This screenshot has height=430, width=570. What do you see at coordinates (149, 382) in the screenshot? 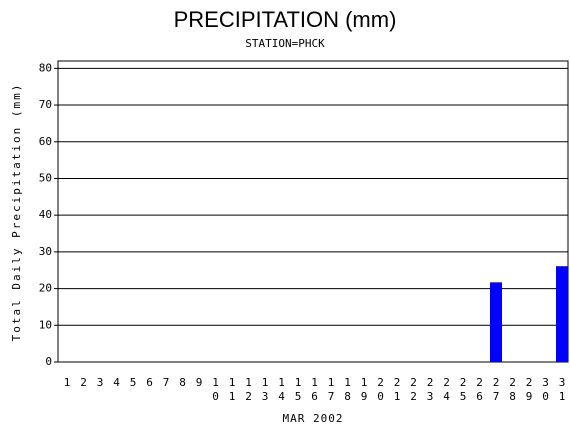
I see `x-tick-label: 6` at bounding box center [149, 382].